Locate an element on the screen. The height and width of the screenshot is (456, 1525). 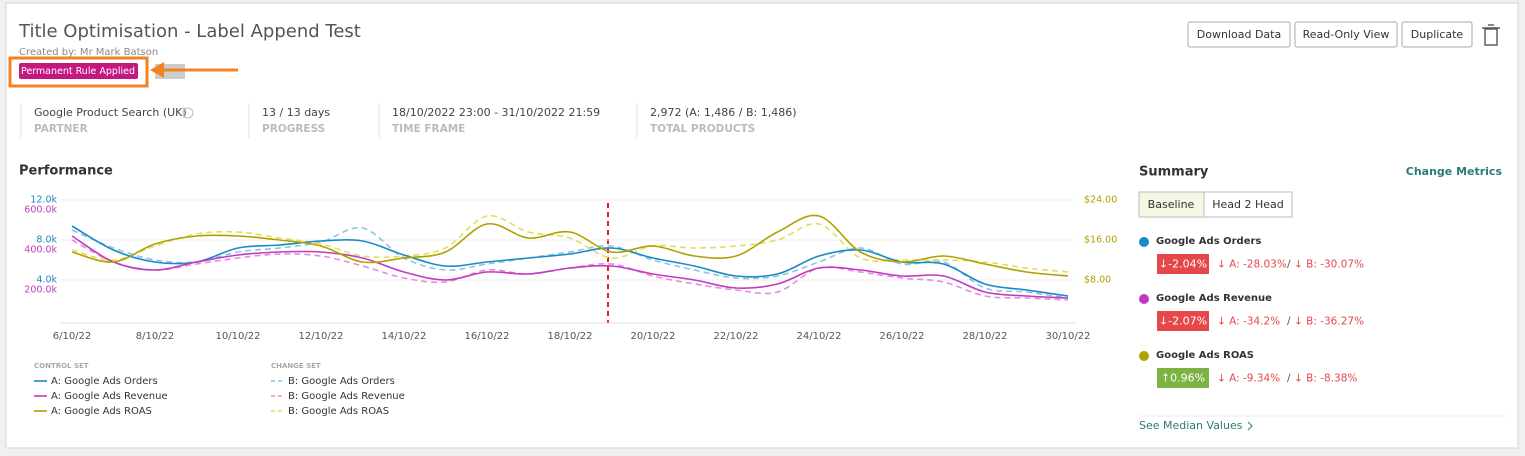
metric-name: Google Ads ROAS is located at coordinates (1205, 355).